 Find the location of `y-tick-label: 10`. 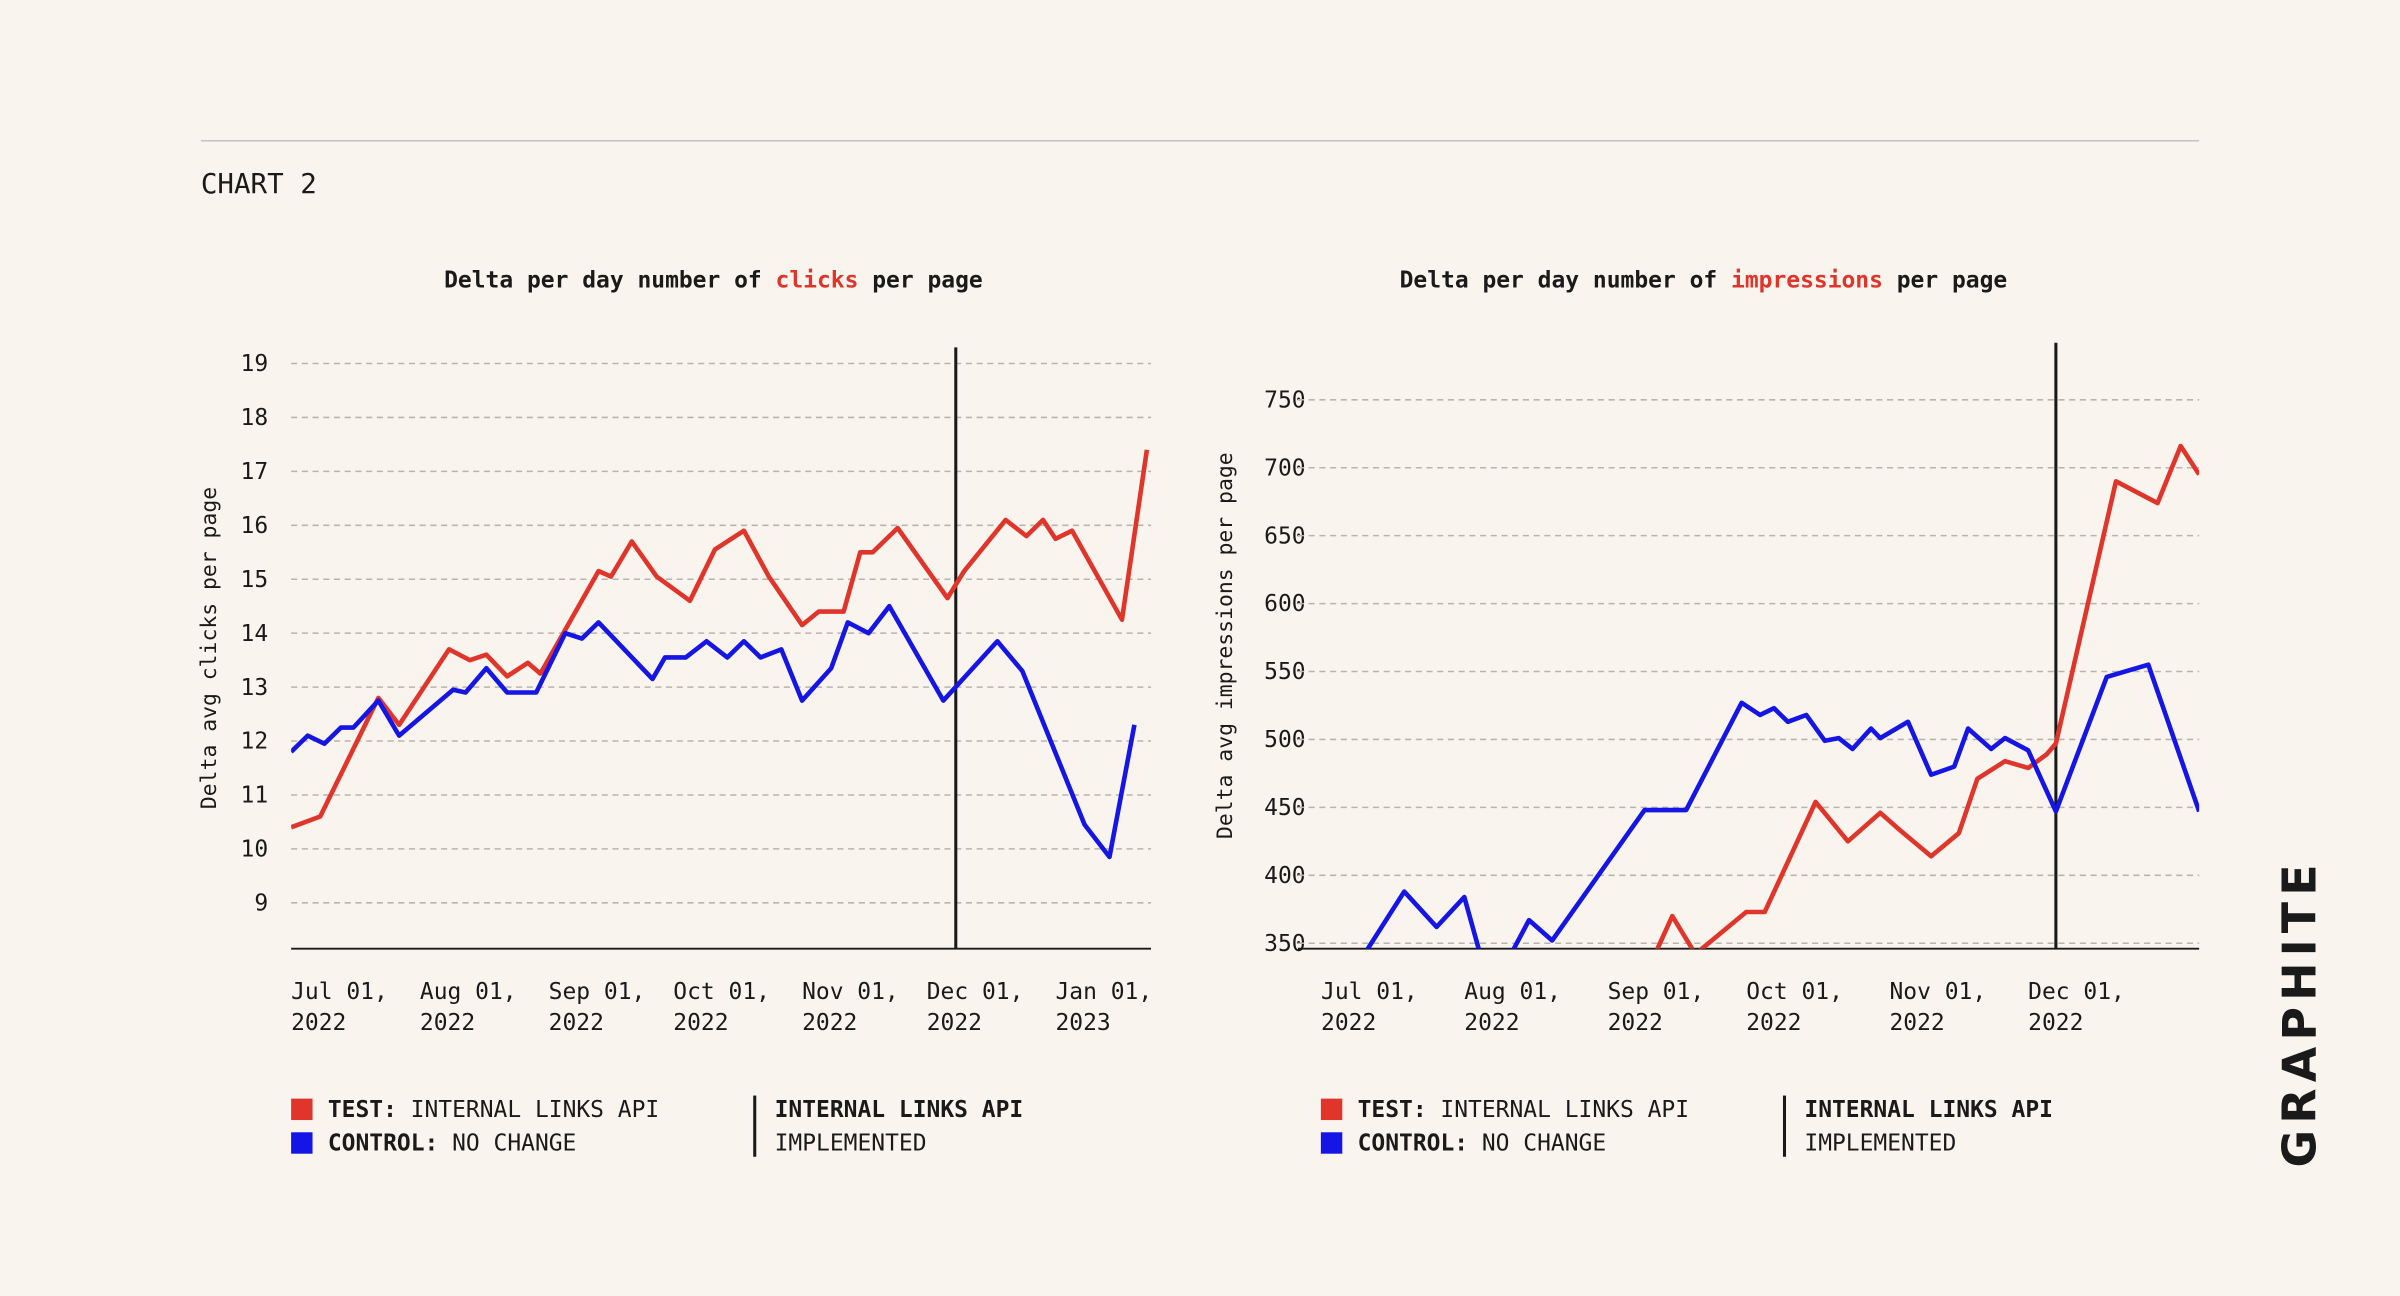

y-tick-label: 10 is located at coordinates (255, 850).